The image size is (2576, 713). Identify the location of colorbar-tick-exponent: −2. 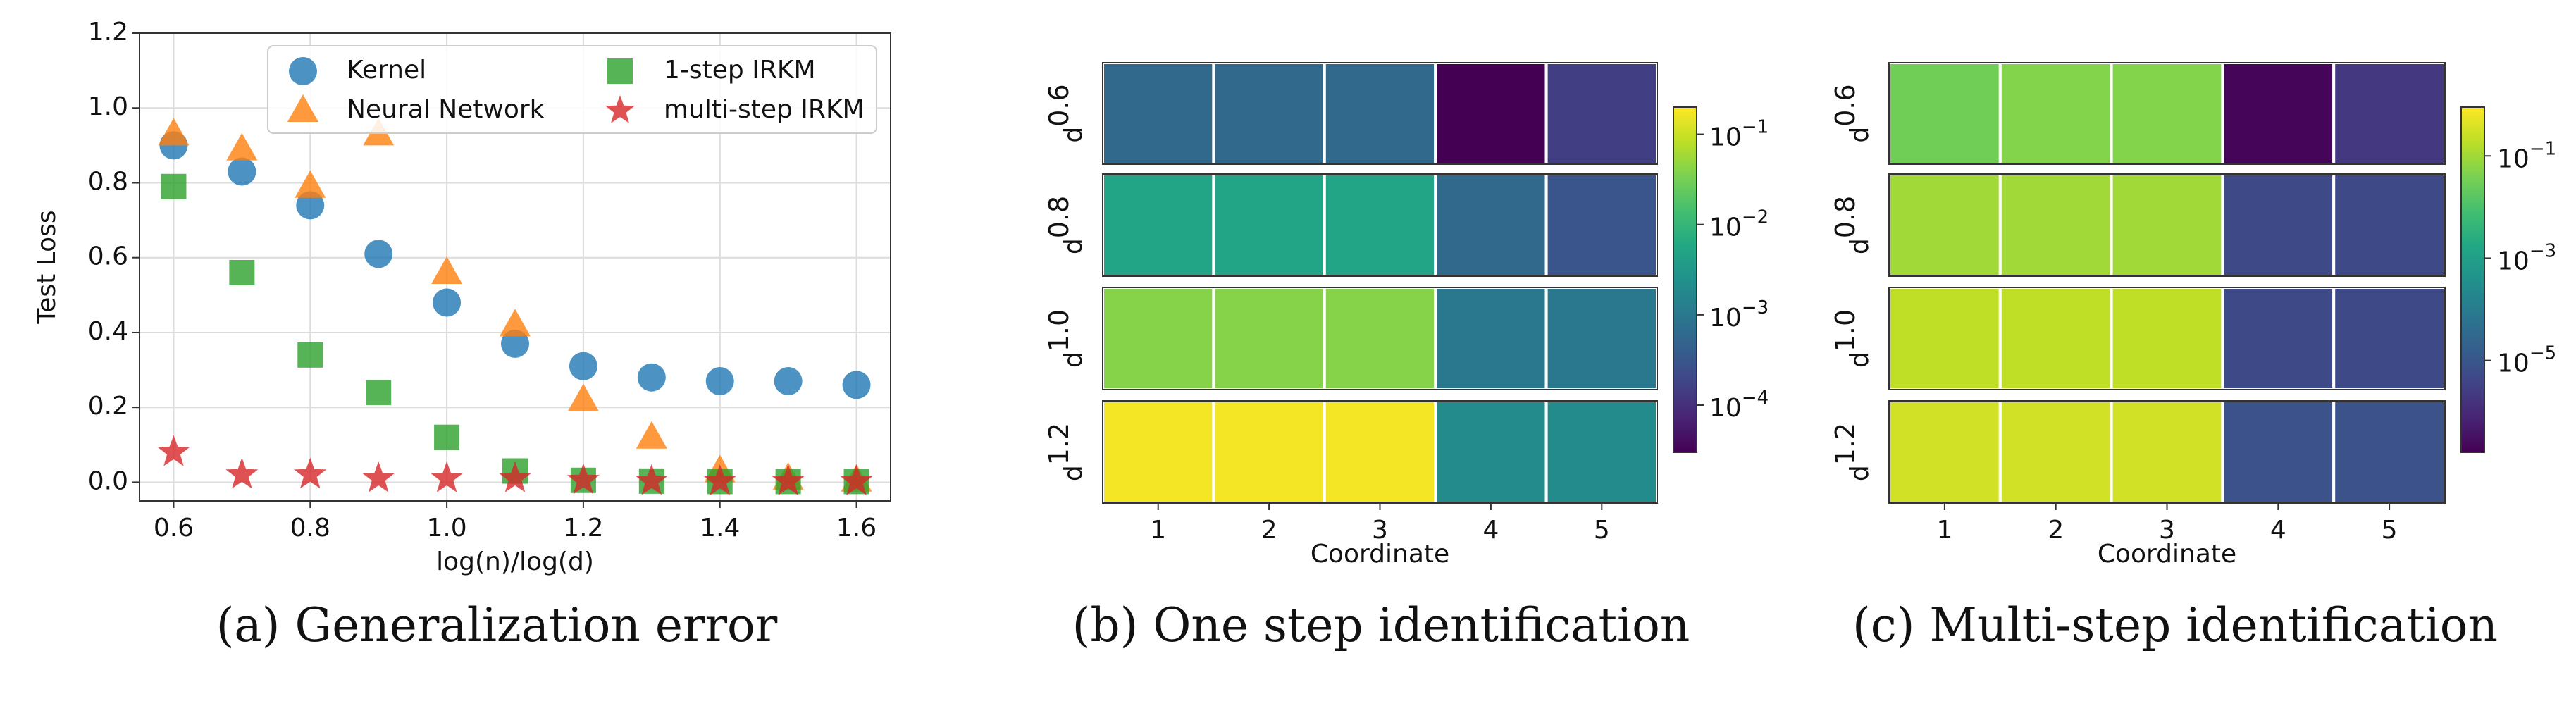
(1755, 217).